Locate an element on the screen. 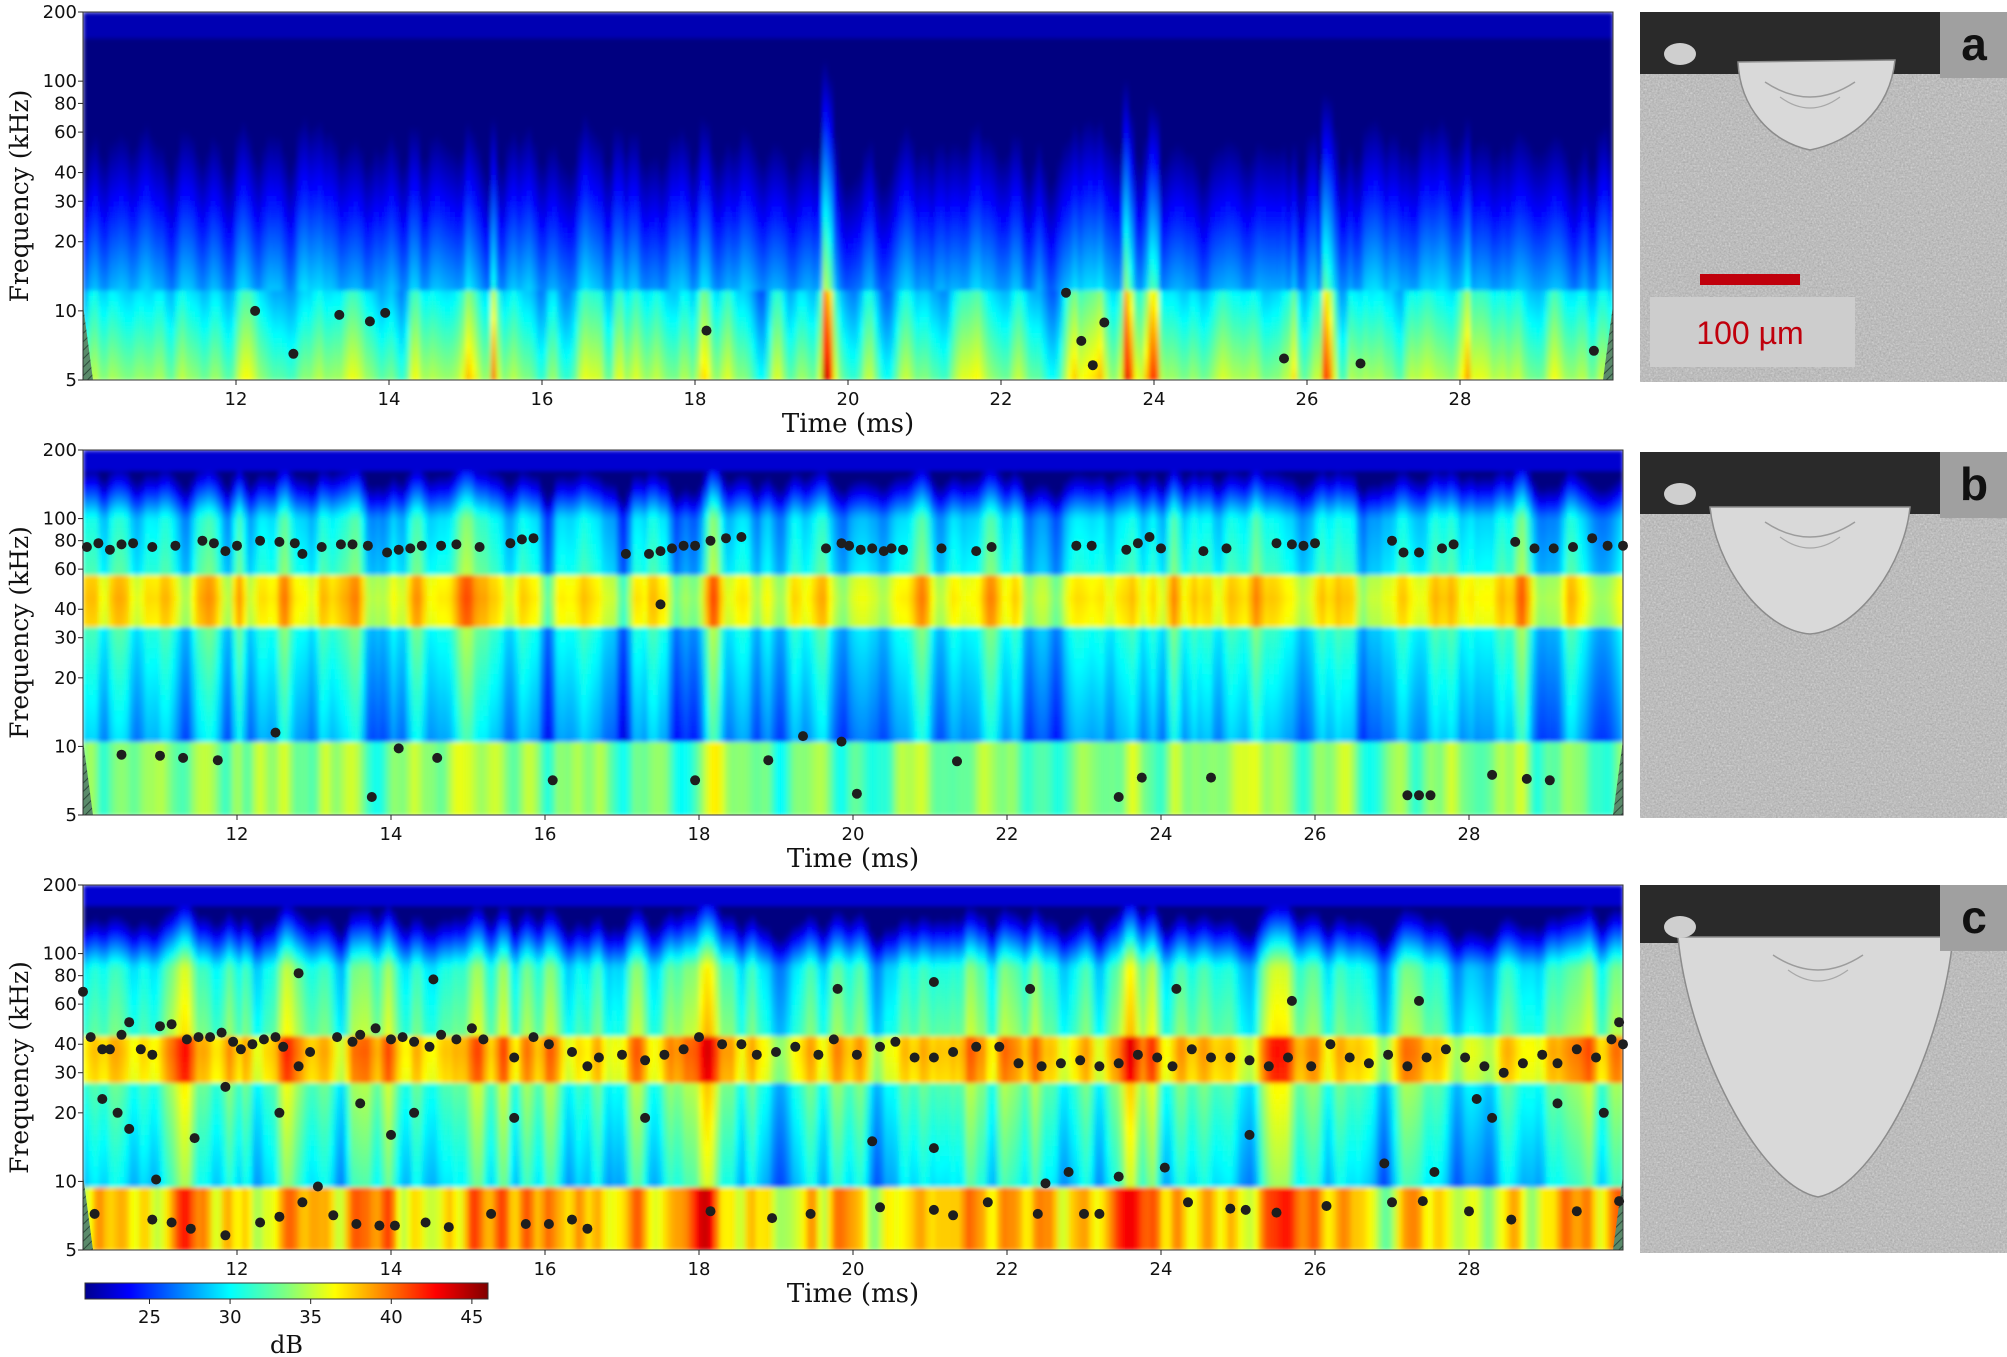 The image size is (2007, 1357). x-axis-label: Time (ms) is located at coordinates (848, 424).